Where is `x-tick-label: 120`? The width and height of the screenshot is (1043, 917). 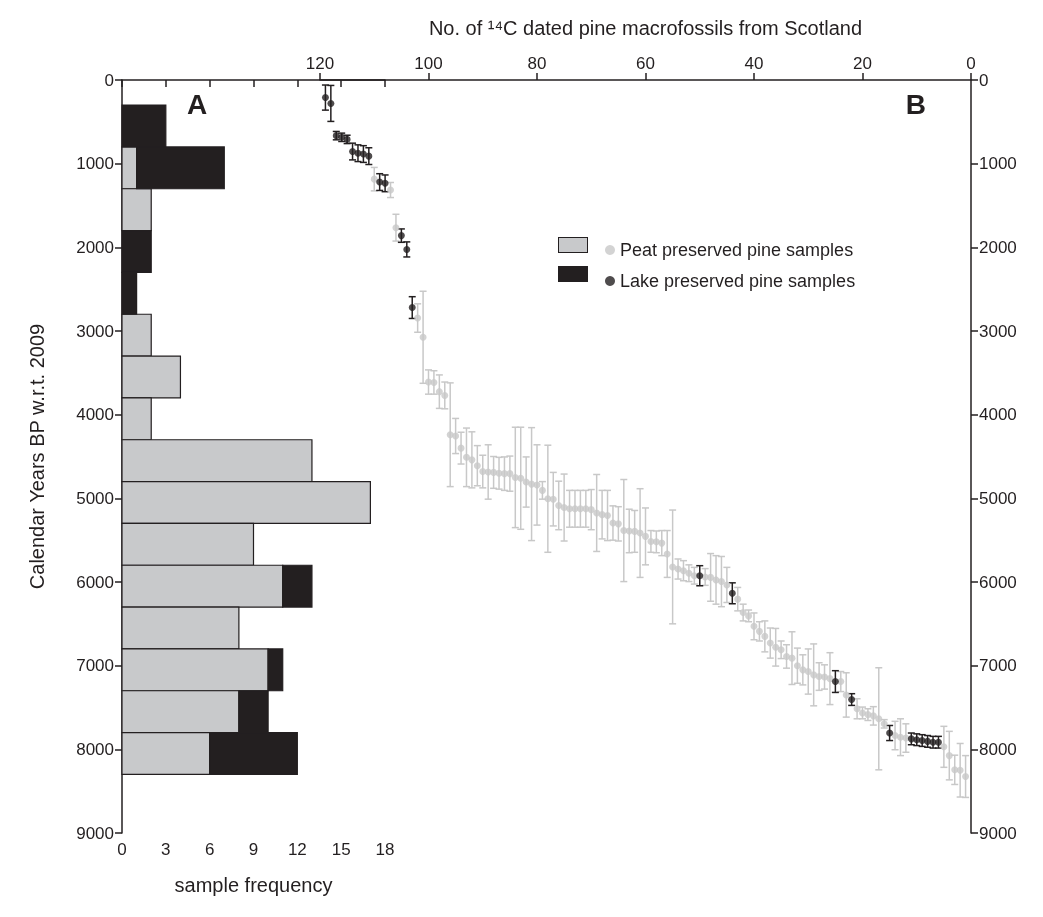
x-tick-label: 120 is located at coordinates (320, 63).